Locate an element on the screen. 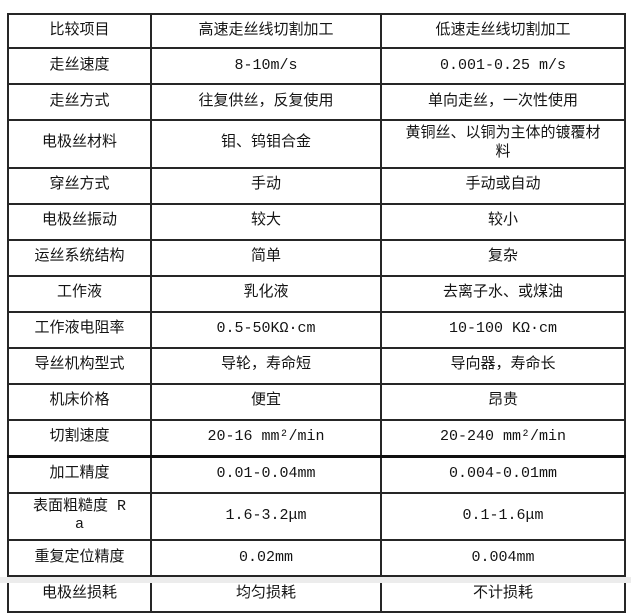 The height and width of the screenshot is (613, 631). value-cell-low-speed: 昂贵 is located at coordinates (503, 401).